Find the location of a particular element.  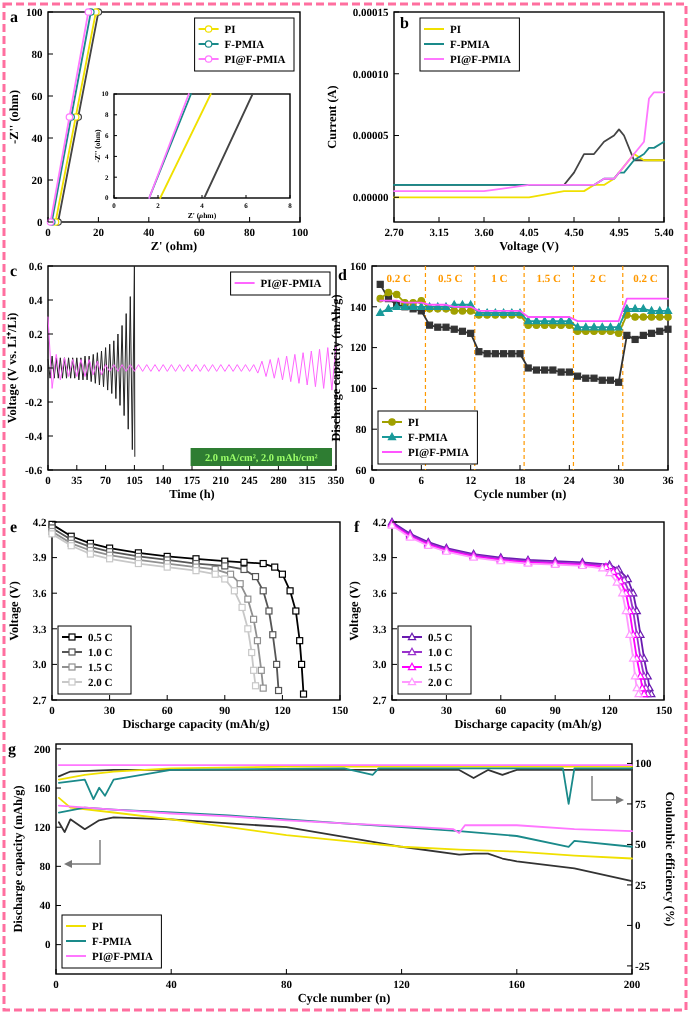

chart-title: e is located at coordinates (14, 527).